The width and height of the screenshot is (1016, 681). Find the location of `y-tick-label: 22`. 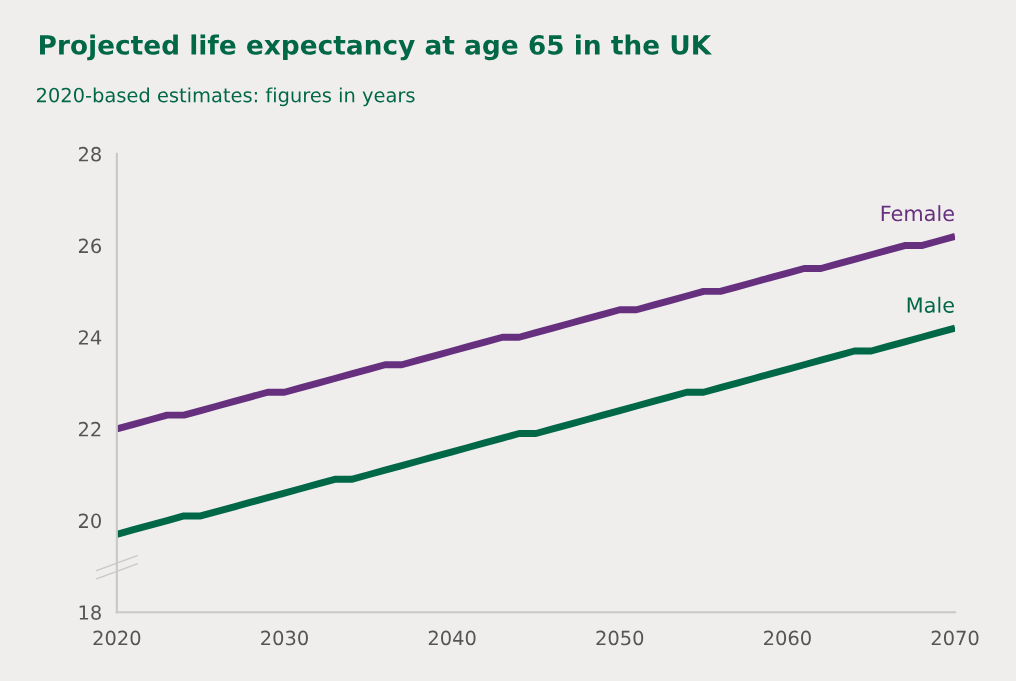

y-tick-label: 22 is located at coordinates (89, 429).